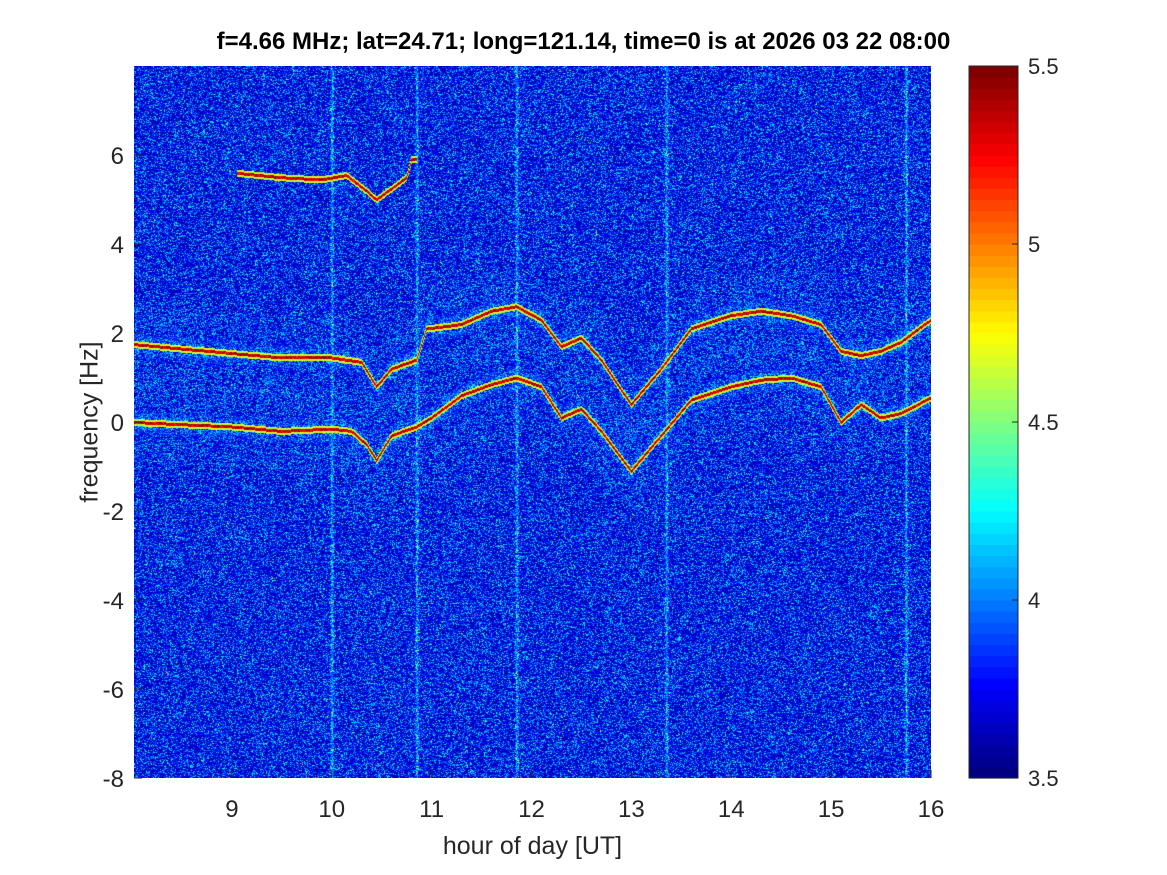  I want to click on x-tick-label: 15, so click(831, 809).